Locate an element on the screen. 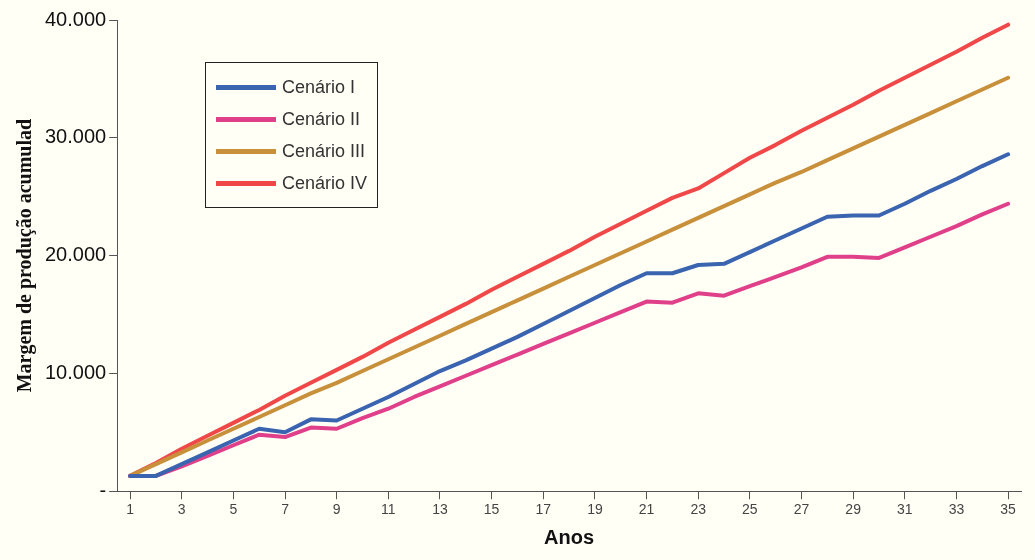 The image size is (1035, 560). x-tick-label: 7 is located at coordinates (285, 509).